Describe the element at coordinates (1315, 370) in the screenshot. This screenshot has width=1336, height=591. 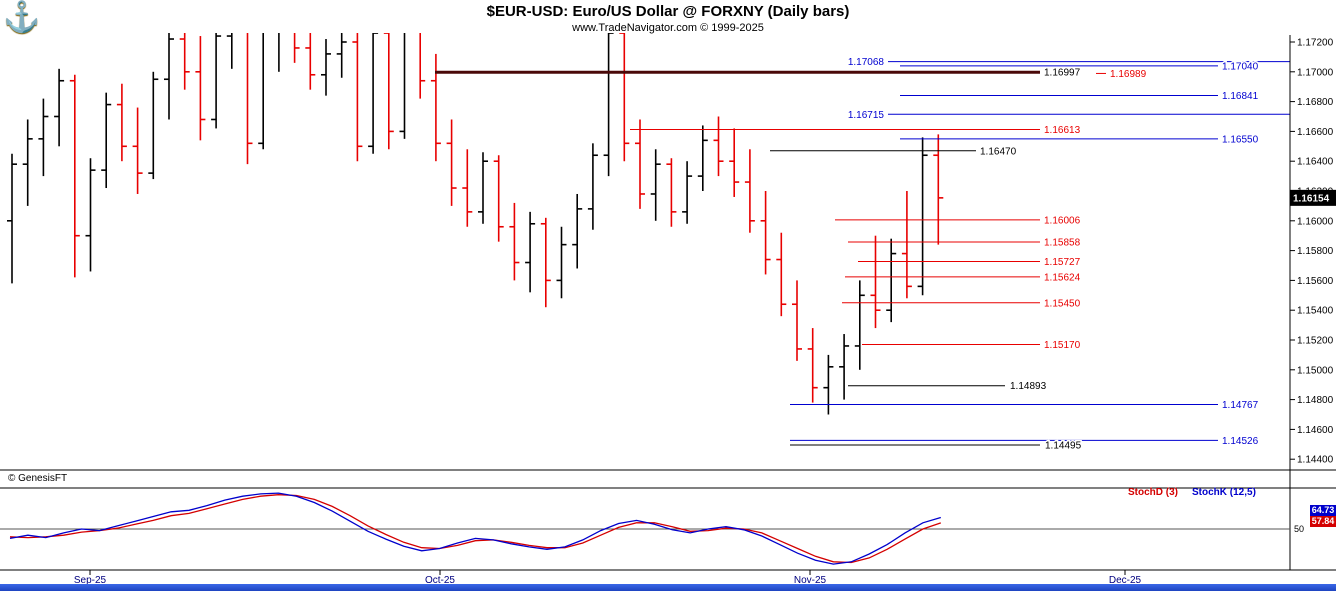
I see `price-axis-label: 1.15000` at that location.